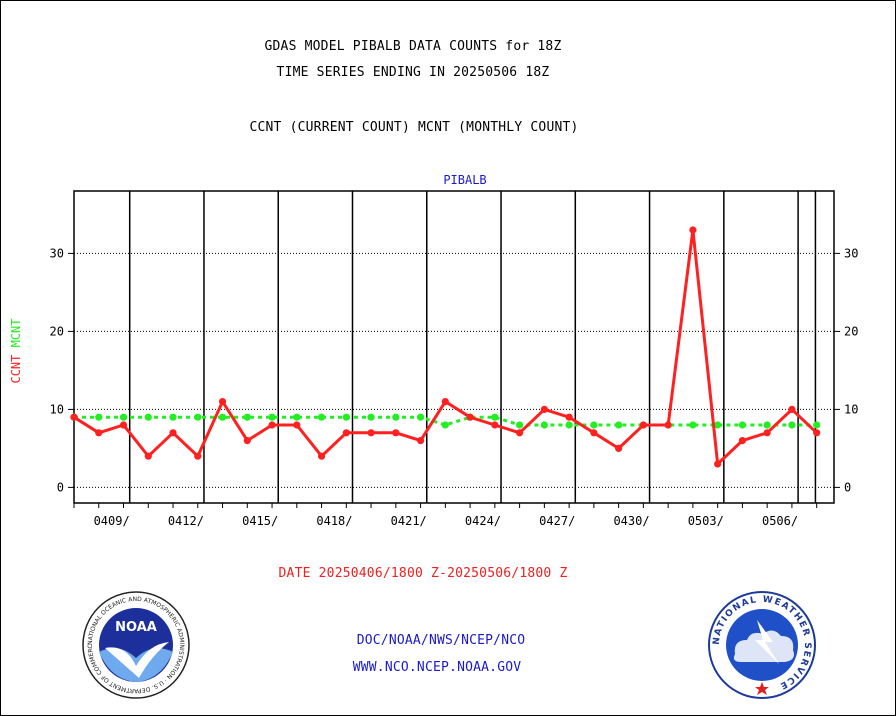 The height and width of the screenshot is (716, 896). I want to click on y-tick-label-left: 10, so click(57, 409).